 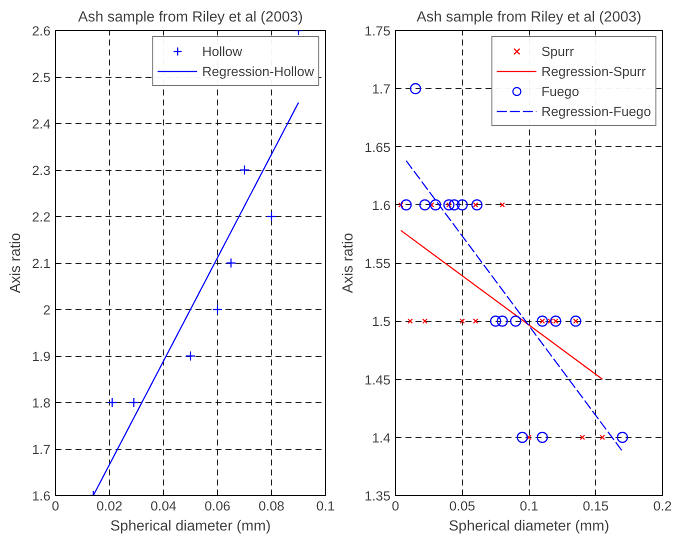 What do you see at coordinates (41, 356) in the screenshot?
I see `y-tick-label: 1.9` at bounding box center [41, 356].